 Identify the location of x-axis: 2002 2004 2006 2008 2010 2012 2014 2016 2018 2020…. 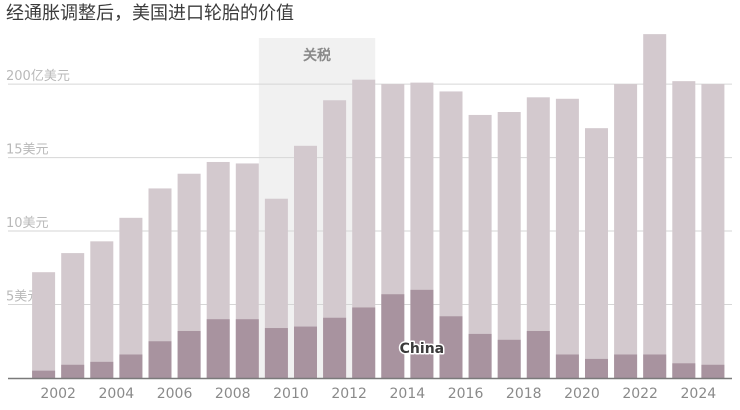
(370, 389).